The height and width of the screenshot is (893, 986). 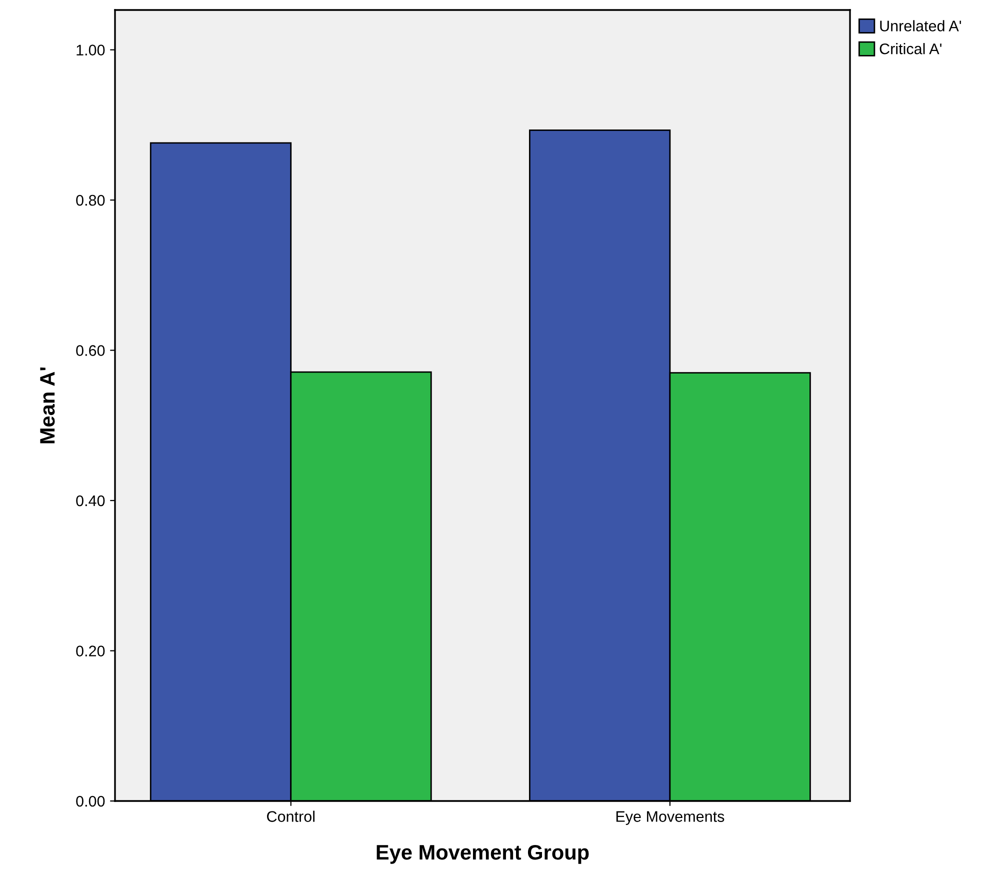 I want to click on y-axis-title: Mean A', so click(x=47, y=405).